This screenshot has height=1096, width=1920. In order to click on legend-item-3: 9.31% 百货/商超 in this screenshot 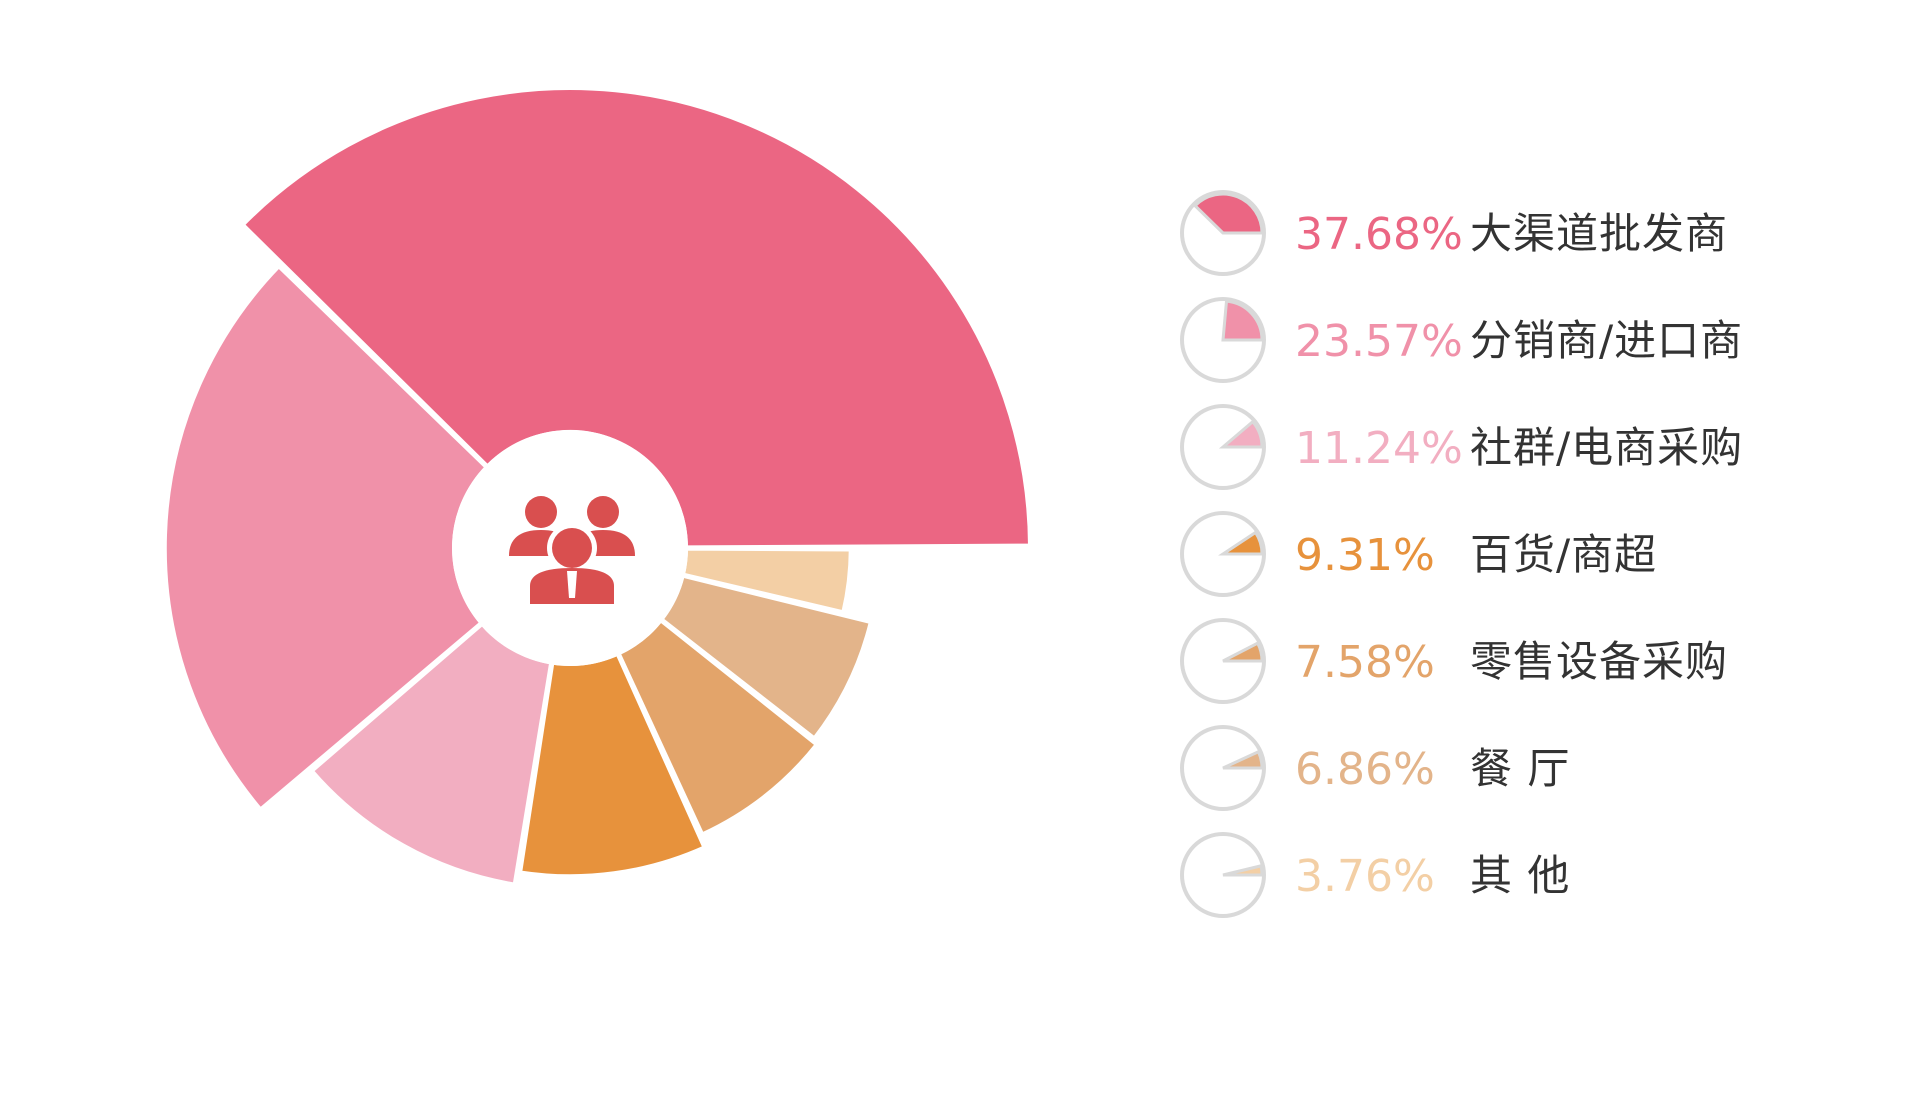, I will do `click(1418, 554)`.